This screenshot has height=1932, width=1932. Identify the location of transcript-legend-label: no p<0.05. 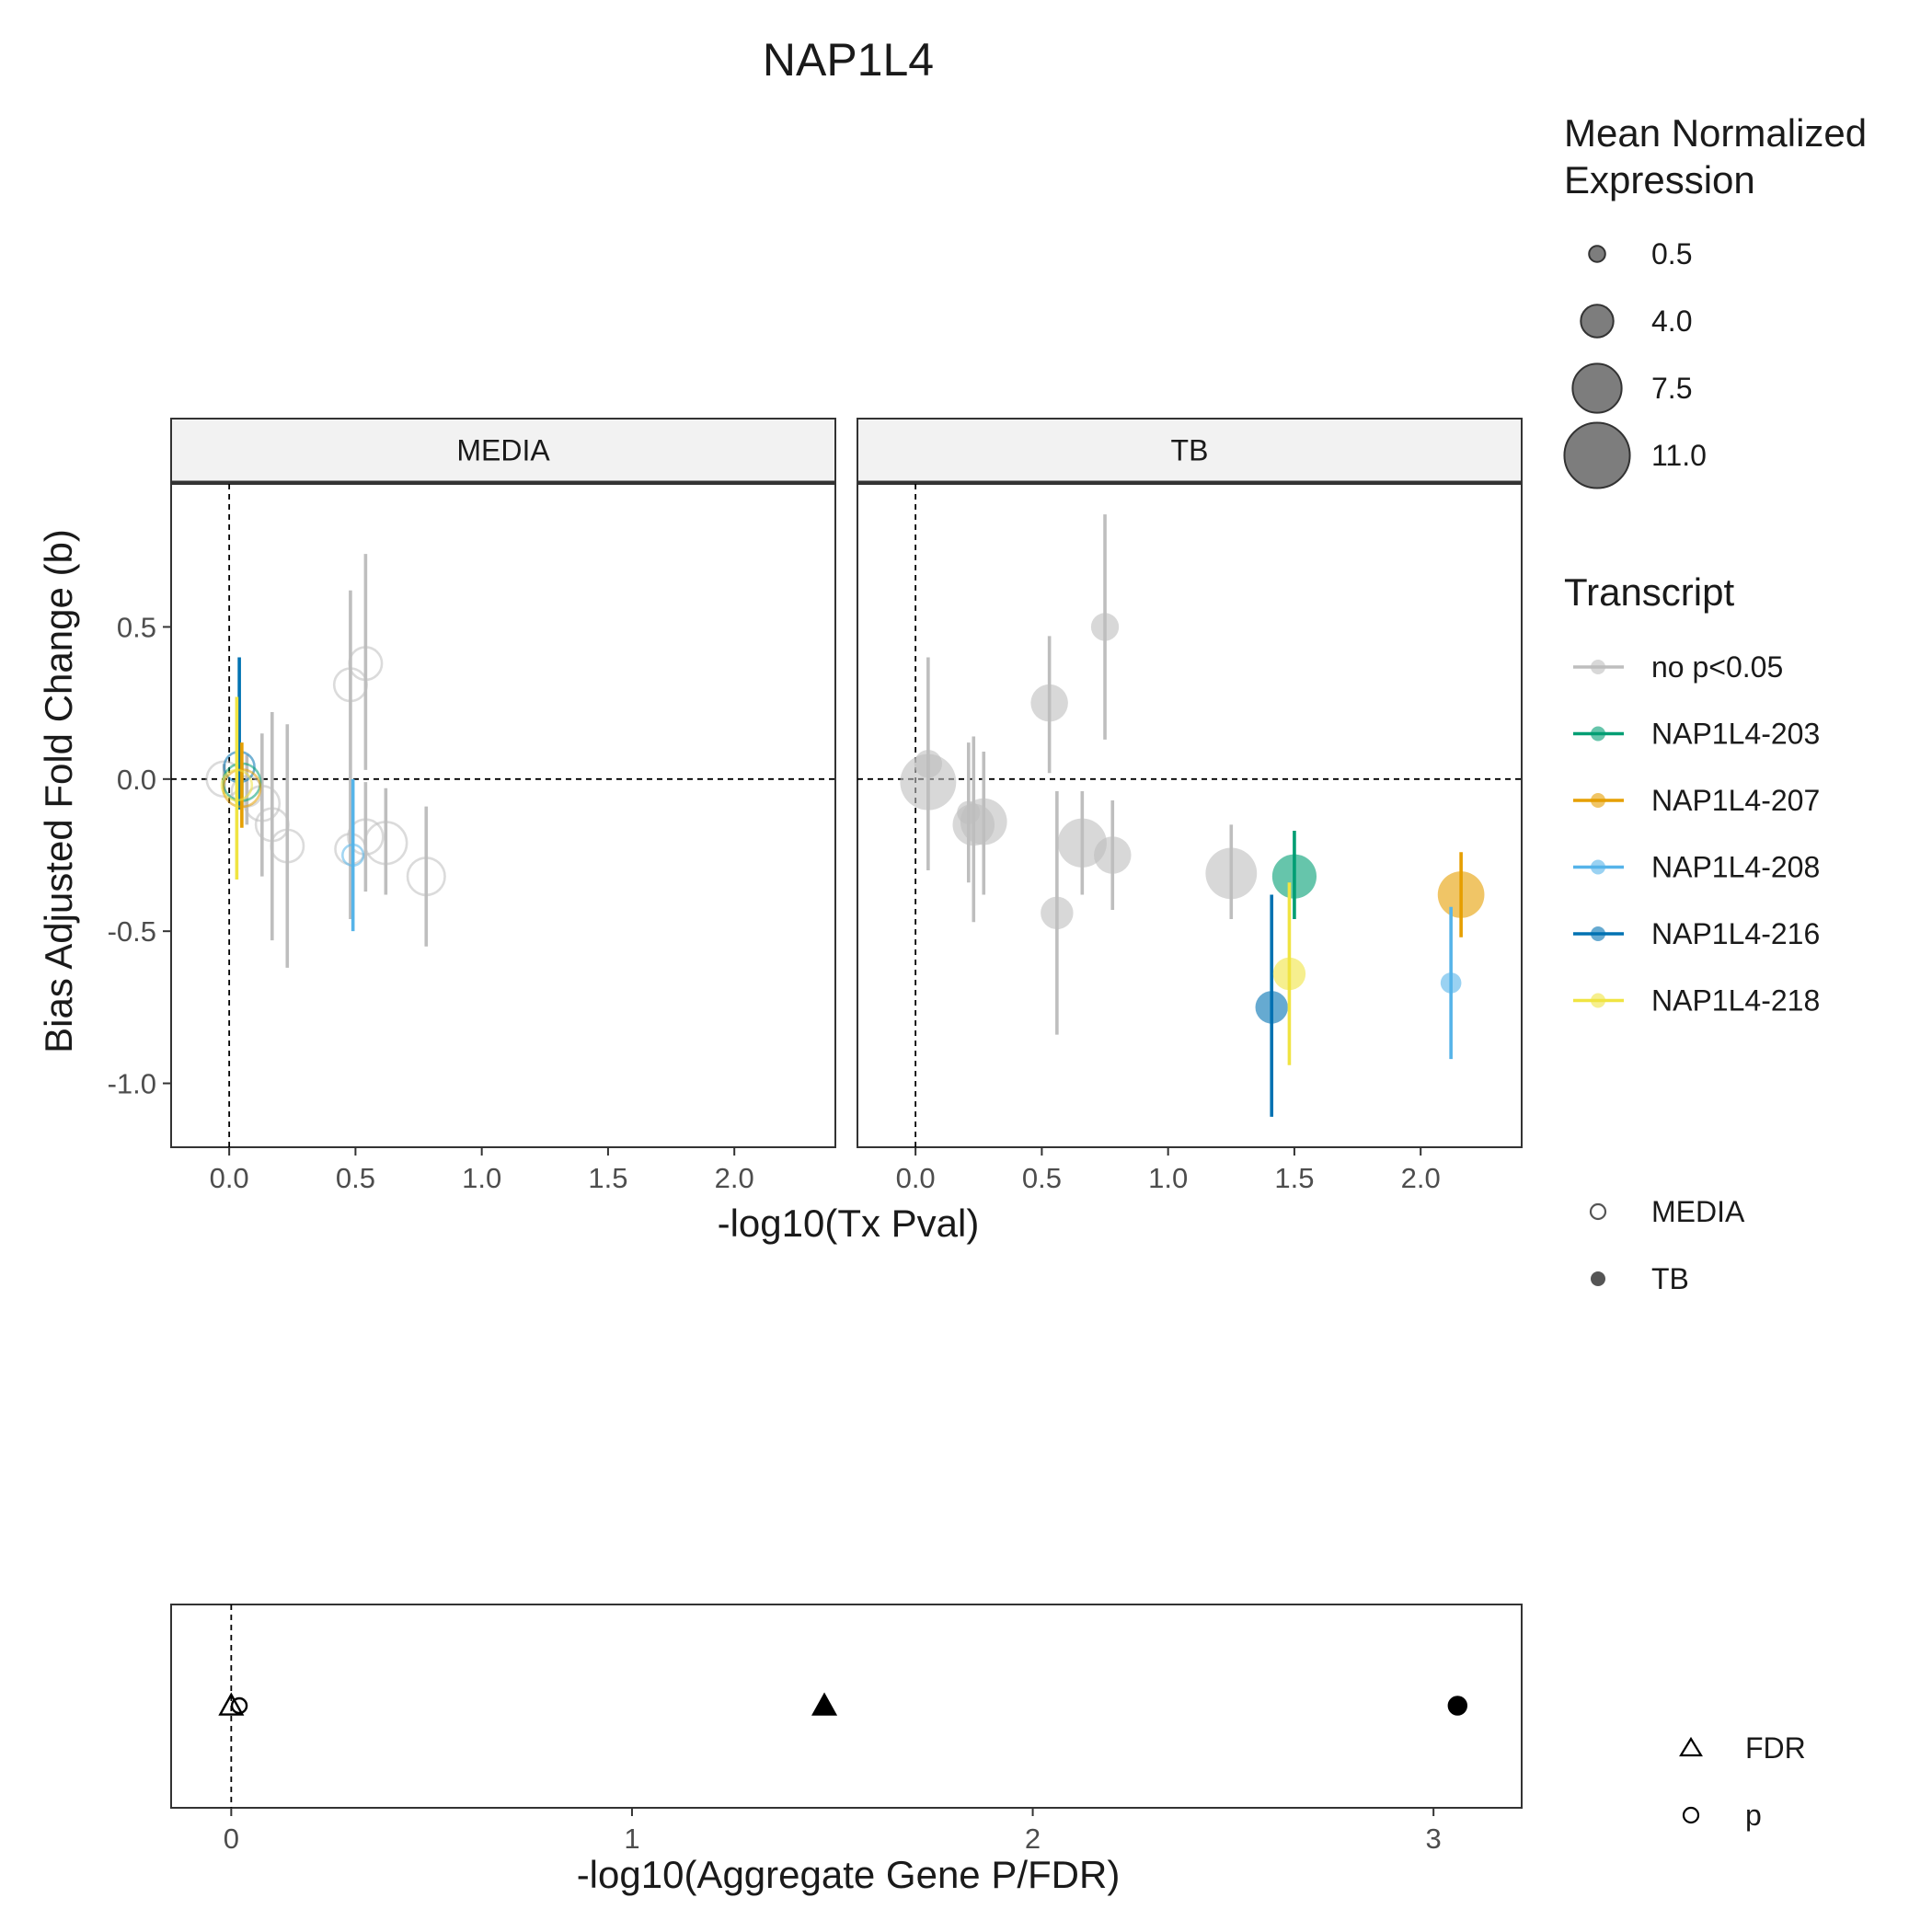
(1717, 667).